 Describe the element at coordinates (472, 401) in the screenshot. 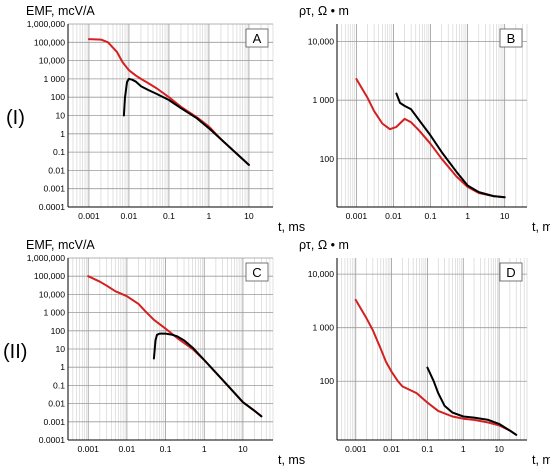

I see `panel-d-series-black-line` at that location.